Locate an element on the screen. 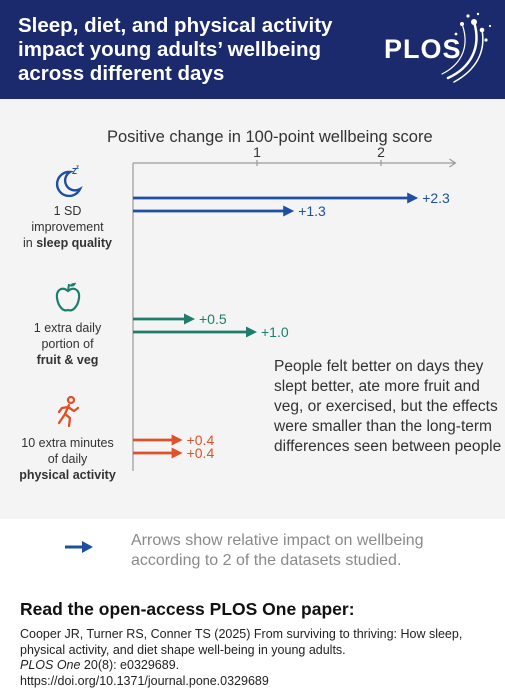 This screenshot has width=505, height=700. category-label-line: in sleep quality is located at coordinates (67, 243).